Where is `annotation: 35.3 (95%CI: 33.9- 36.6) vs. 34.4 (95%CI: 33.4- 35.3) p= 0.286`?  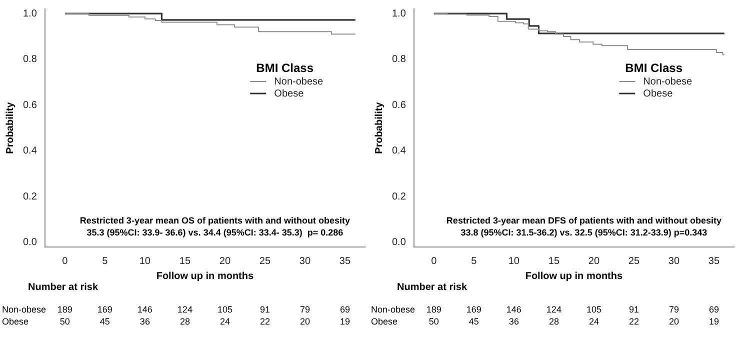
annotation: 35.3 (95%CI: 33.9- 36.6) vs. 34.4 (95%CI: 33.4- 35.3) p= 0.286 is located at coordinates (215, 232).